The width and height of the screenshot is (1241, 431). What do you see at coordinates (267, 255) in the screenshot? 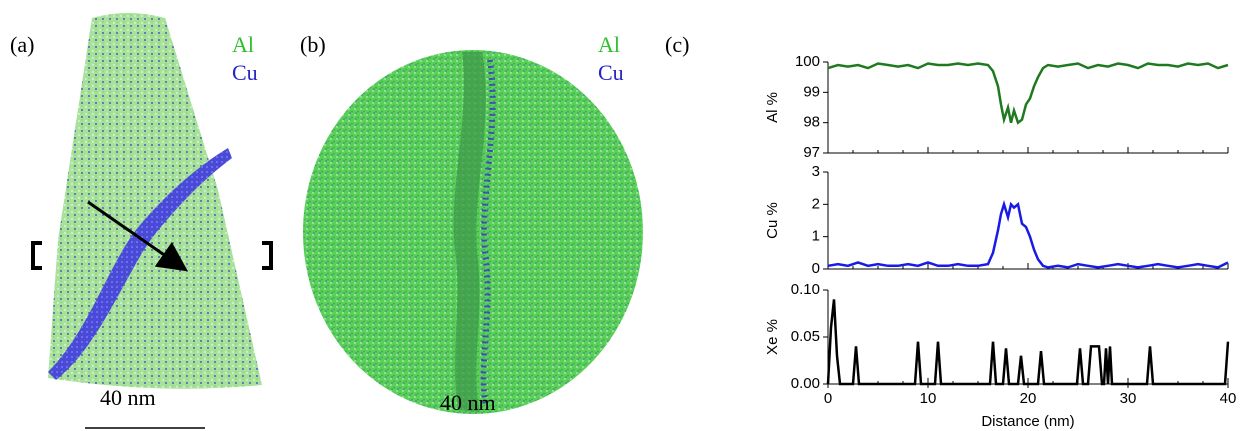
I see `bracket-right` at bounding box center [267, 255].